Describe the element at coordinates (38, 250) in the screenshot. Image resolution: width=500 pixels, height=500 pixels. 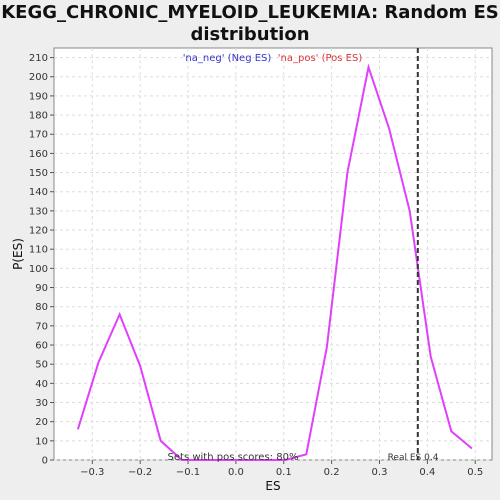
I see `y-tick-label: 110` at that location.